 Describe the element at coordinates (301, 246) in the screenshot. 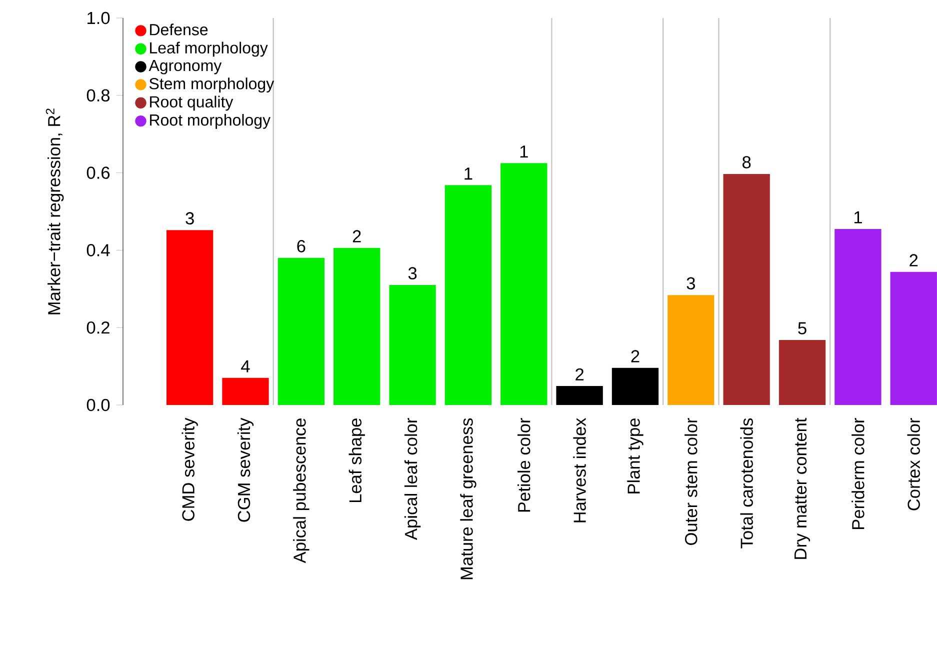

I see `annotation: 6` at that location.